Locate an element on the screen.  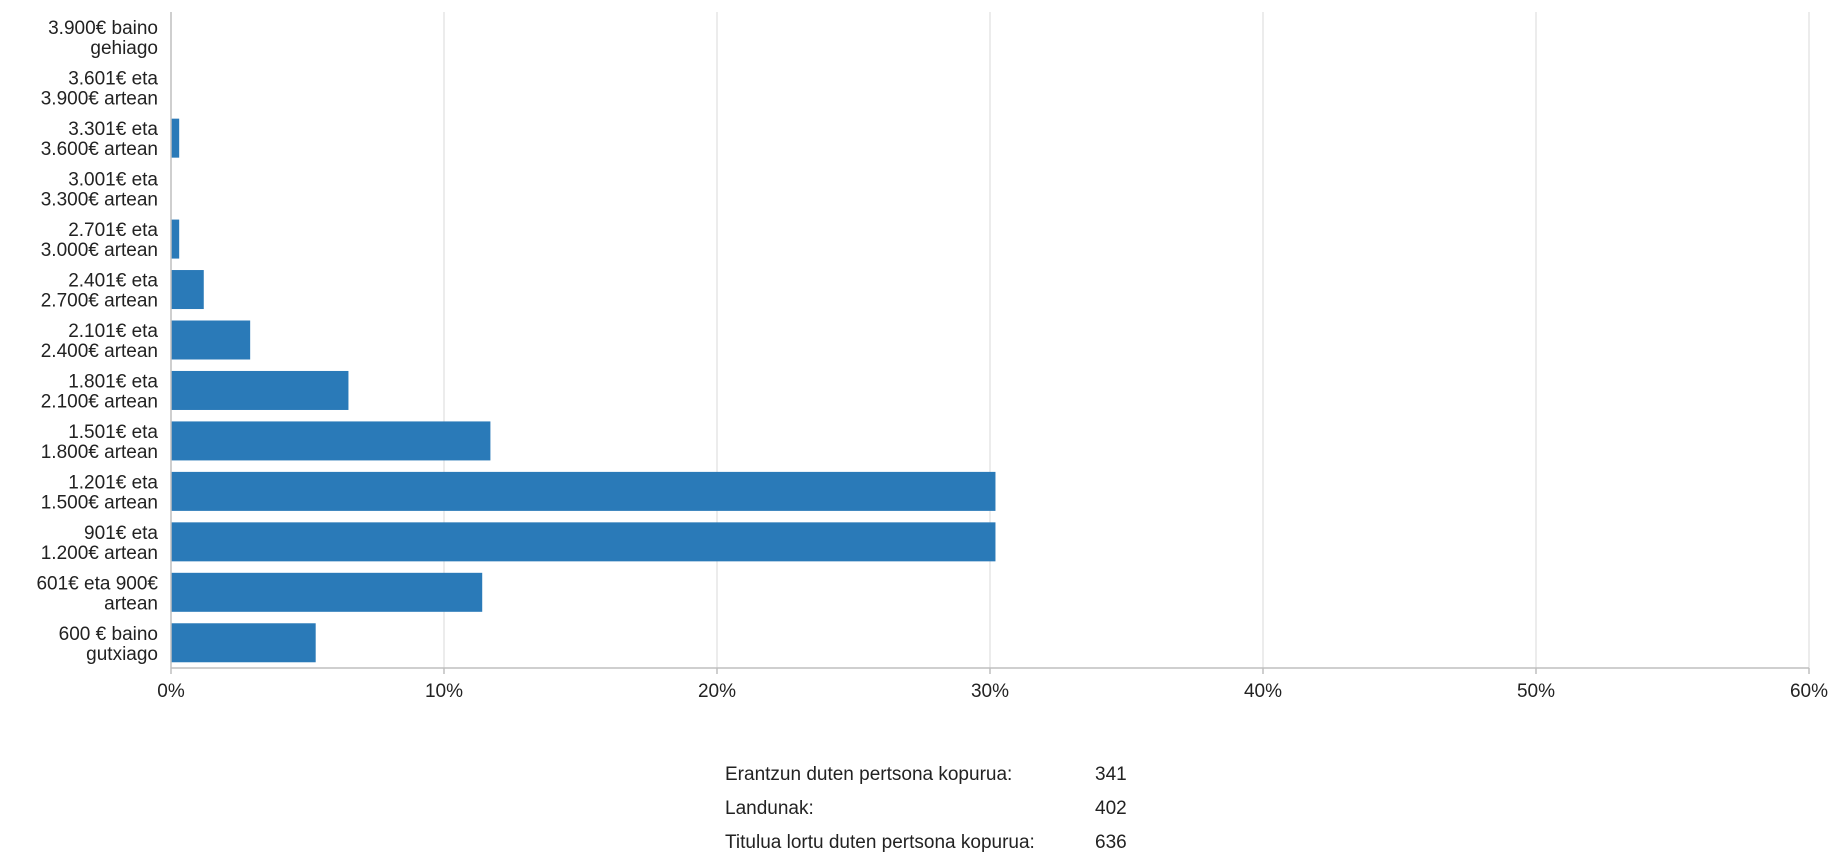
category-label: 2.401€ eta 2.700€ artean is located at coordinates (100, 291).